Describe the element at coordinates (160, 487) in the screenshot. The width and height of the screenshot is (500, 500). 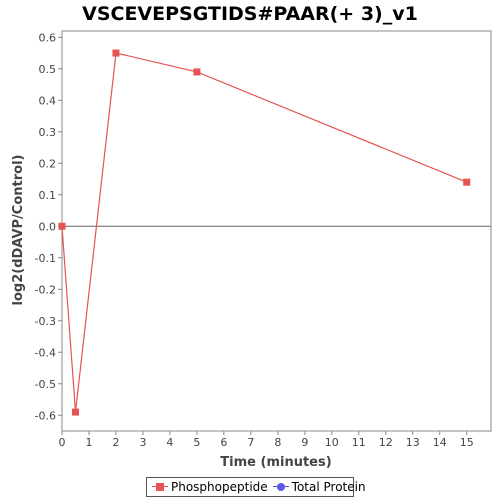
I see `legend-swatch-phosphopeptide` at that location.